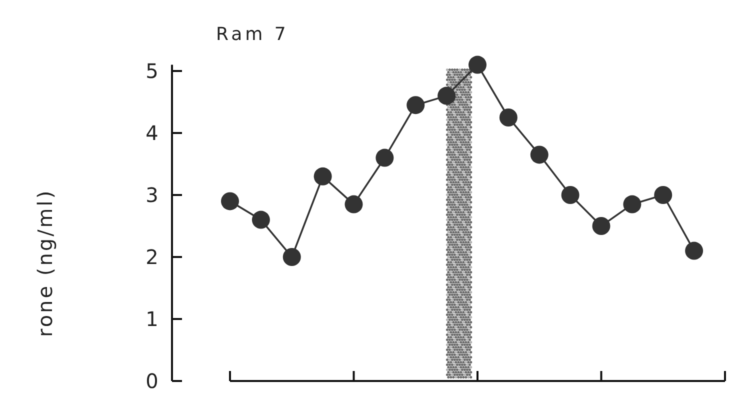 The height and width of the screenshot is (406, 741). What do you see at coordinates (152, 133) in the screenshot?
I see `y-tick-label: 4` at bounding box center [152, 133].